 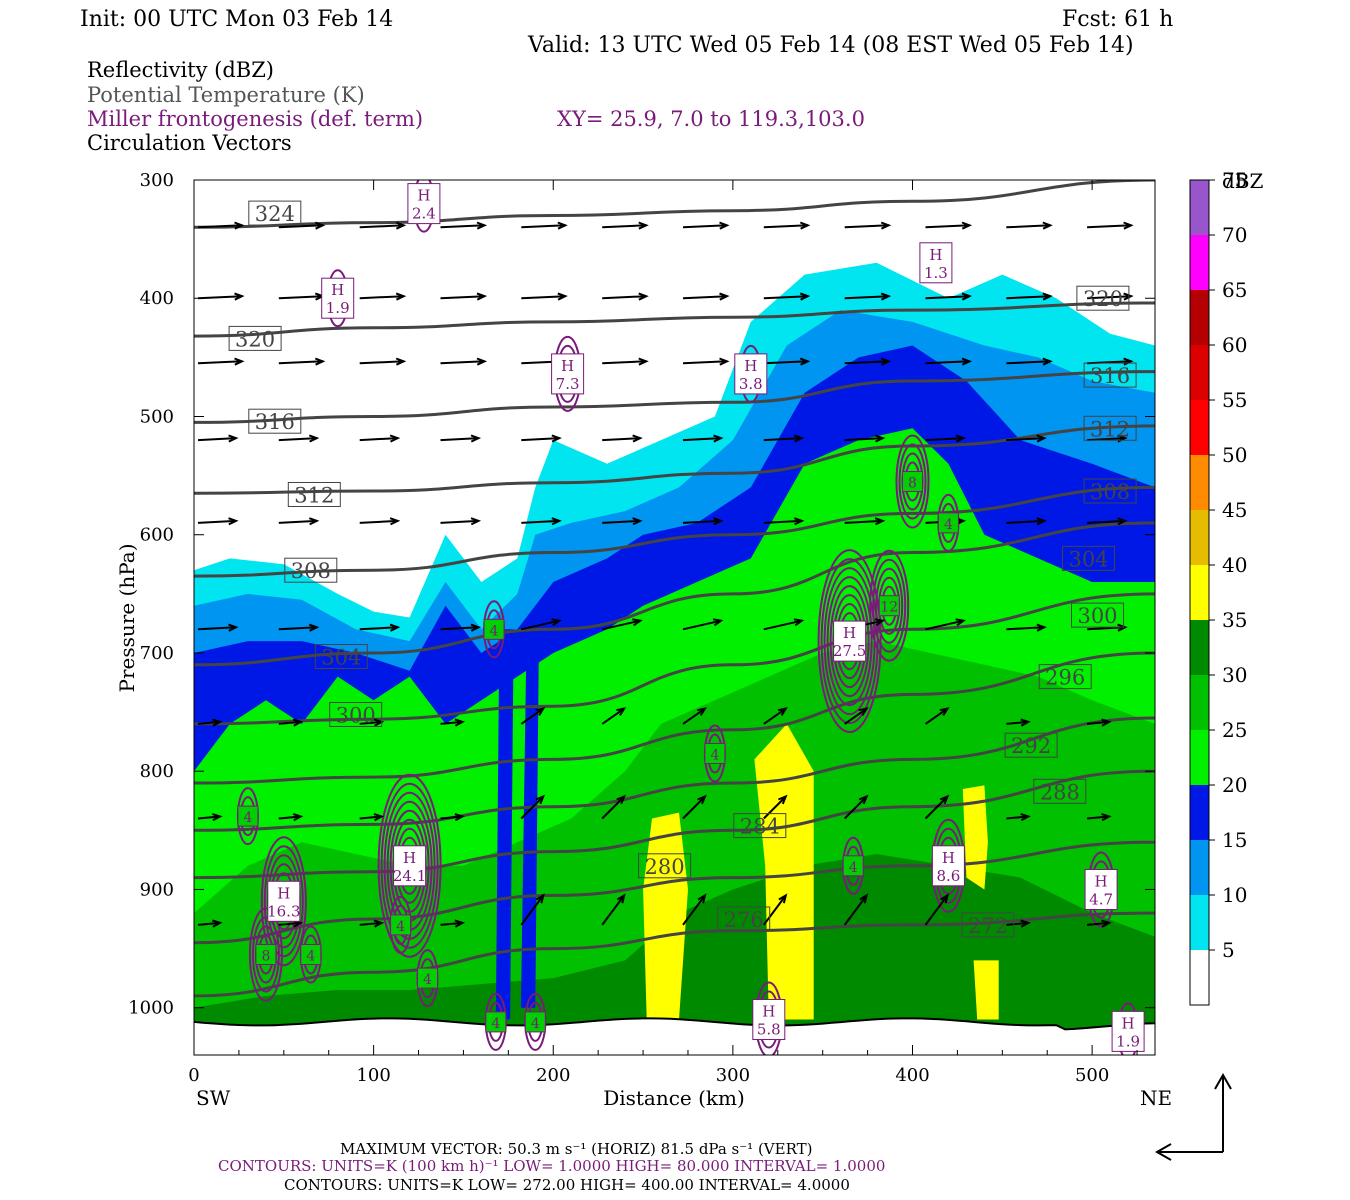 What do you see at coordinates (157, 416) in the screenshot?
I see `y-tick-label-2: 500` at bounding box center [157, 416].